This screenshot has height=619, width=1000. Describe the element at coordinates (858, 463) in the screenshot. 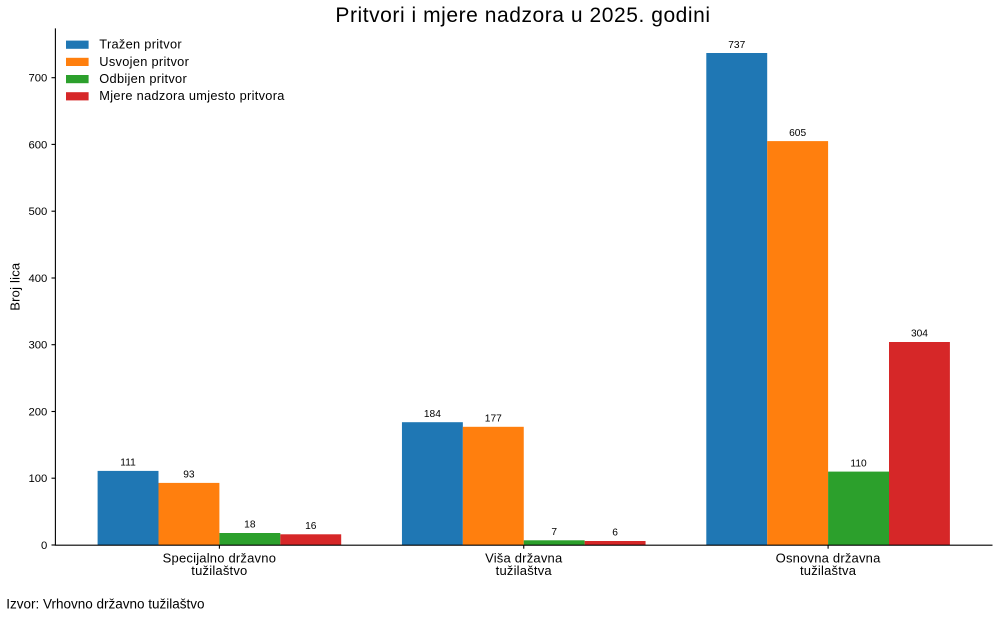

I see `svg-text: 110` at that location.